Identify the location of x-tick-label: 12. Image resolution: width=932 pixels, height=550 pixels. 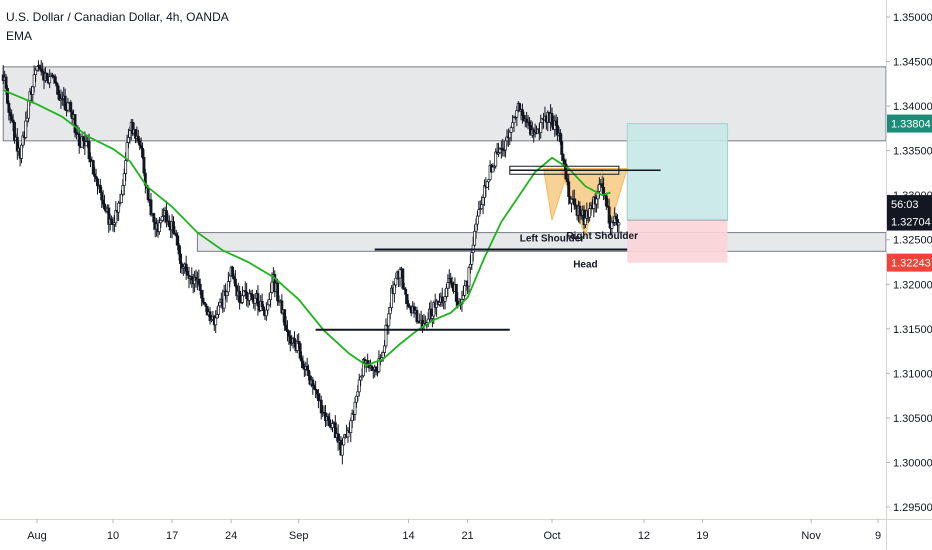
(644, 536).